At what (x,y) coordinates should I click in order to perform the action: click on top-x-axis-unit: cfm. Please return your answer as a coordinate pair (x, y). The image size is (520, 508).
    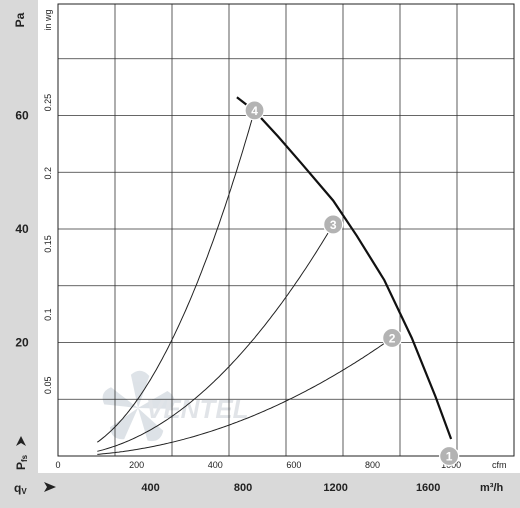
    Looking at the image, I should click on (499, 465).